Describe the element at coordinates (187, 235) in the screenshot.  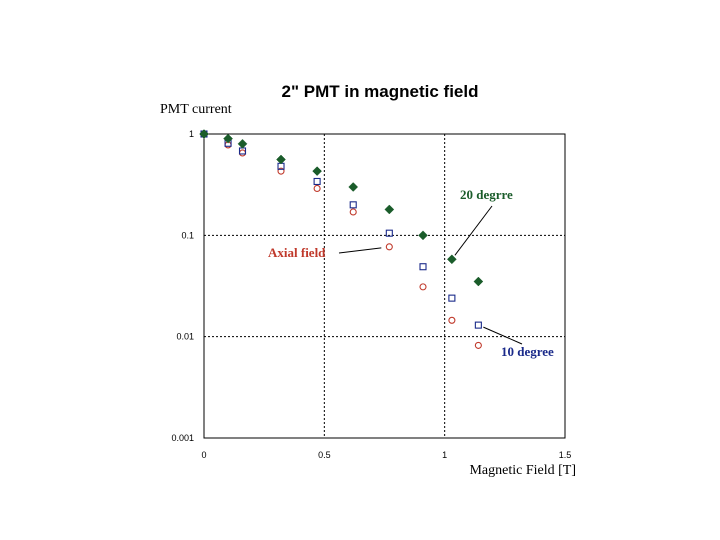
I see `y-tick-label: 0.1` at that location.